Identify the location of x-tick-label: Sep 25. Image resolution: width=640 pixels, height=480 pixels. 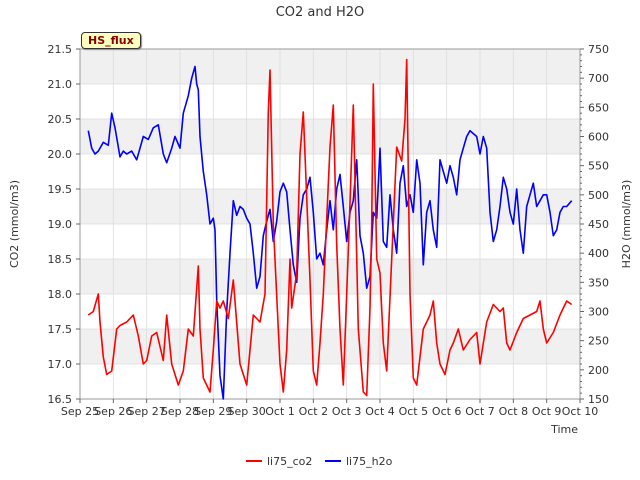
(80, 411).